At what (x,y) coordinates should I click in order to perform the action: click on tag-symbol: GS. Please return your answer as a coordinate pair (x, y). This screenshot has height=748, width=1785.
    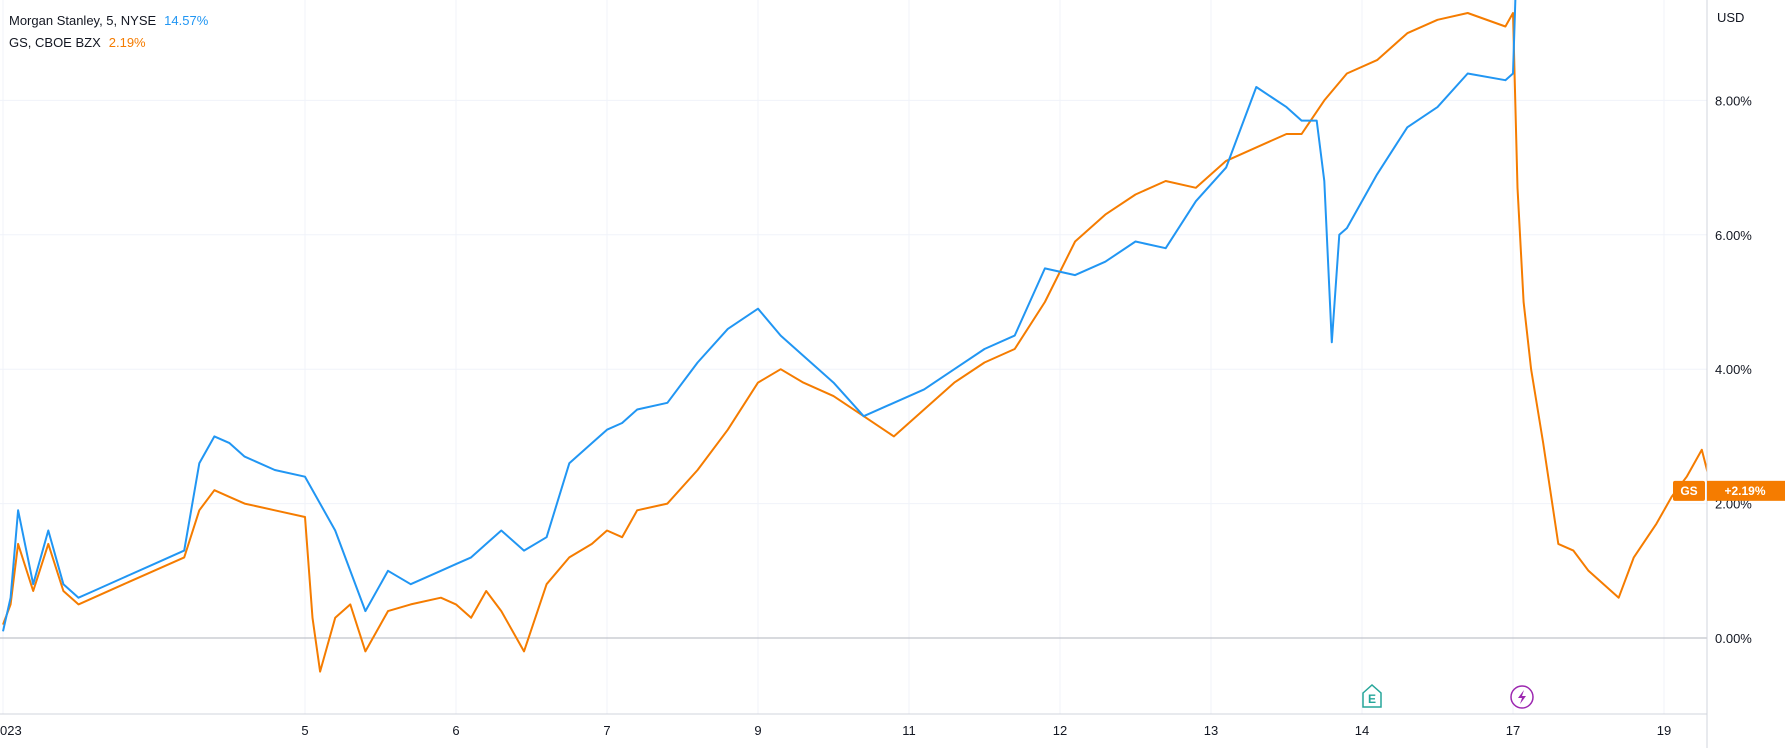
    Looking at the image, I should click on (1688, 491).